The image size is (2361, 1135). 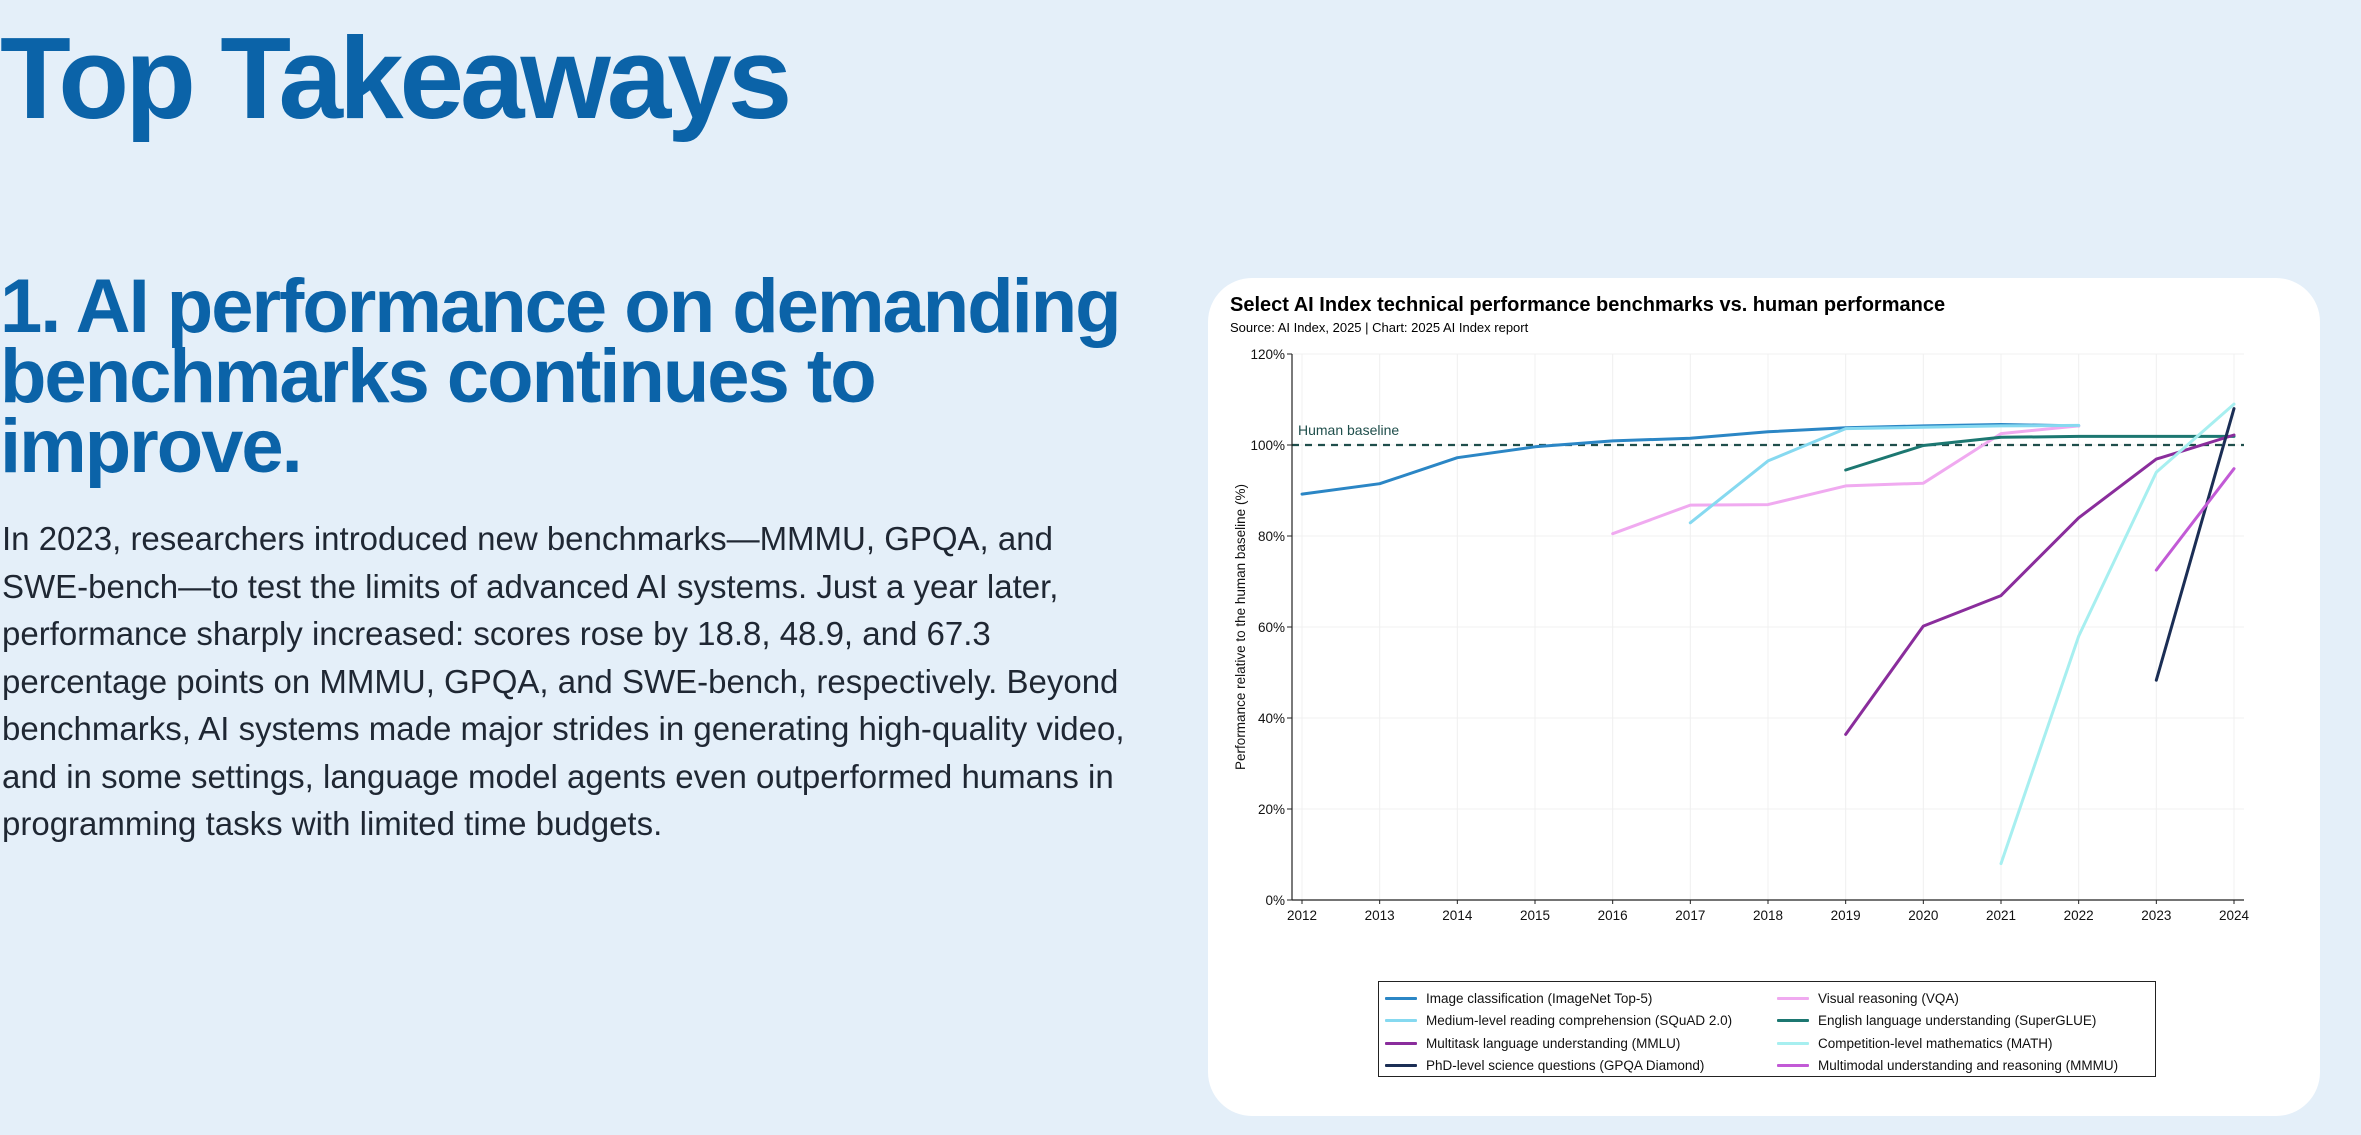 What do you see at coordinates (1690, 915) in the screenshot?
I see `x-tick-label: 2017` at bounding box center [1690, 915].